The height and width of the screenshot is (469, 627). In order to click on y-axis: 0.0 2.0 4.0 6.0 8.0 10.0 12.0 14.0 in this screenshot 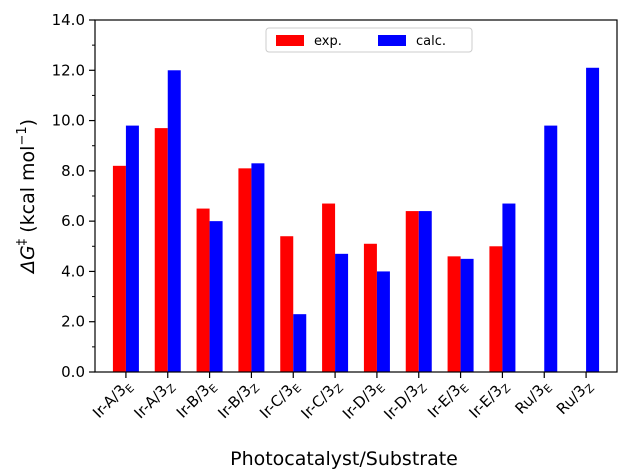, I will do `click(73, 196)`.